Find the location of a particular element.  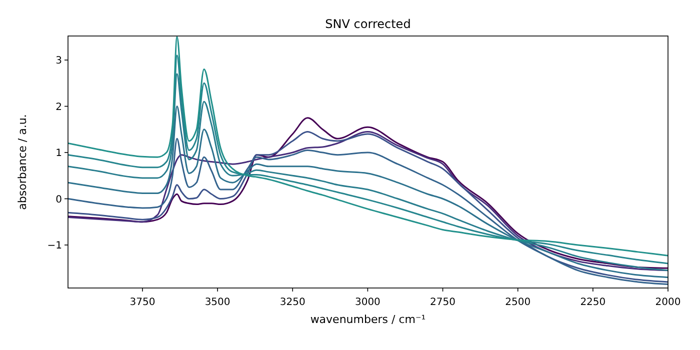

x-tick-label: 3250 is located at coordinates (293, 302).